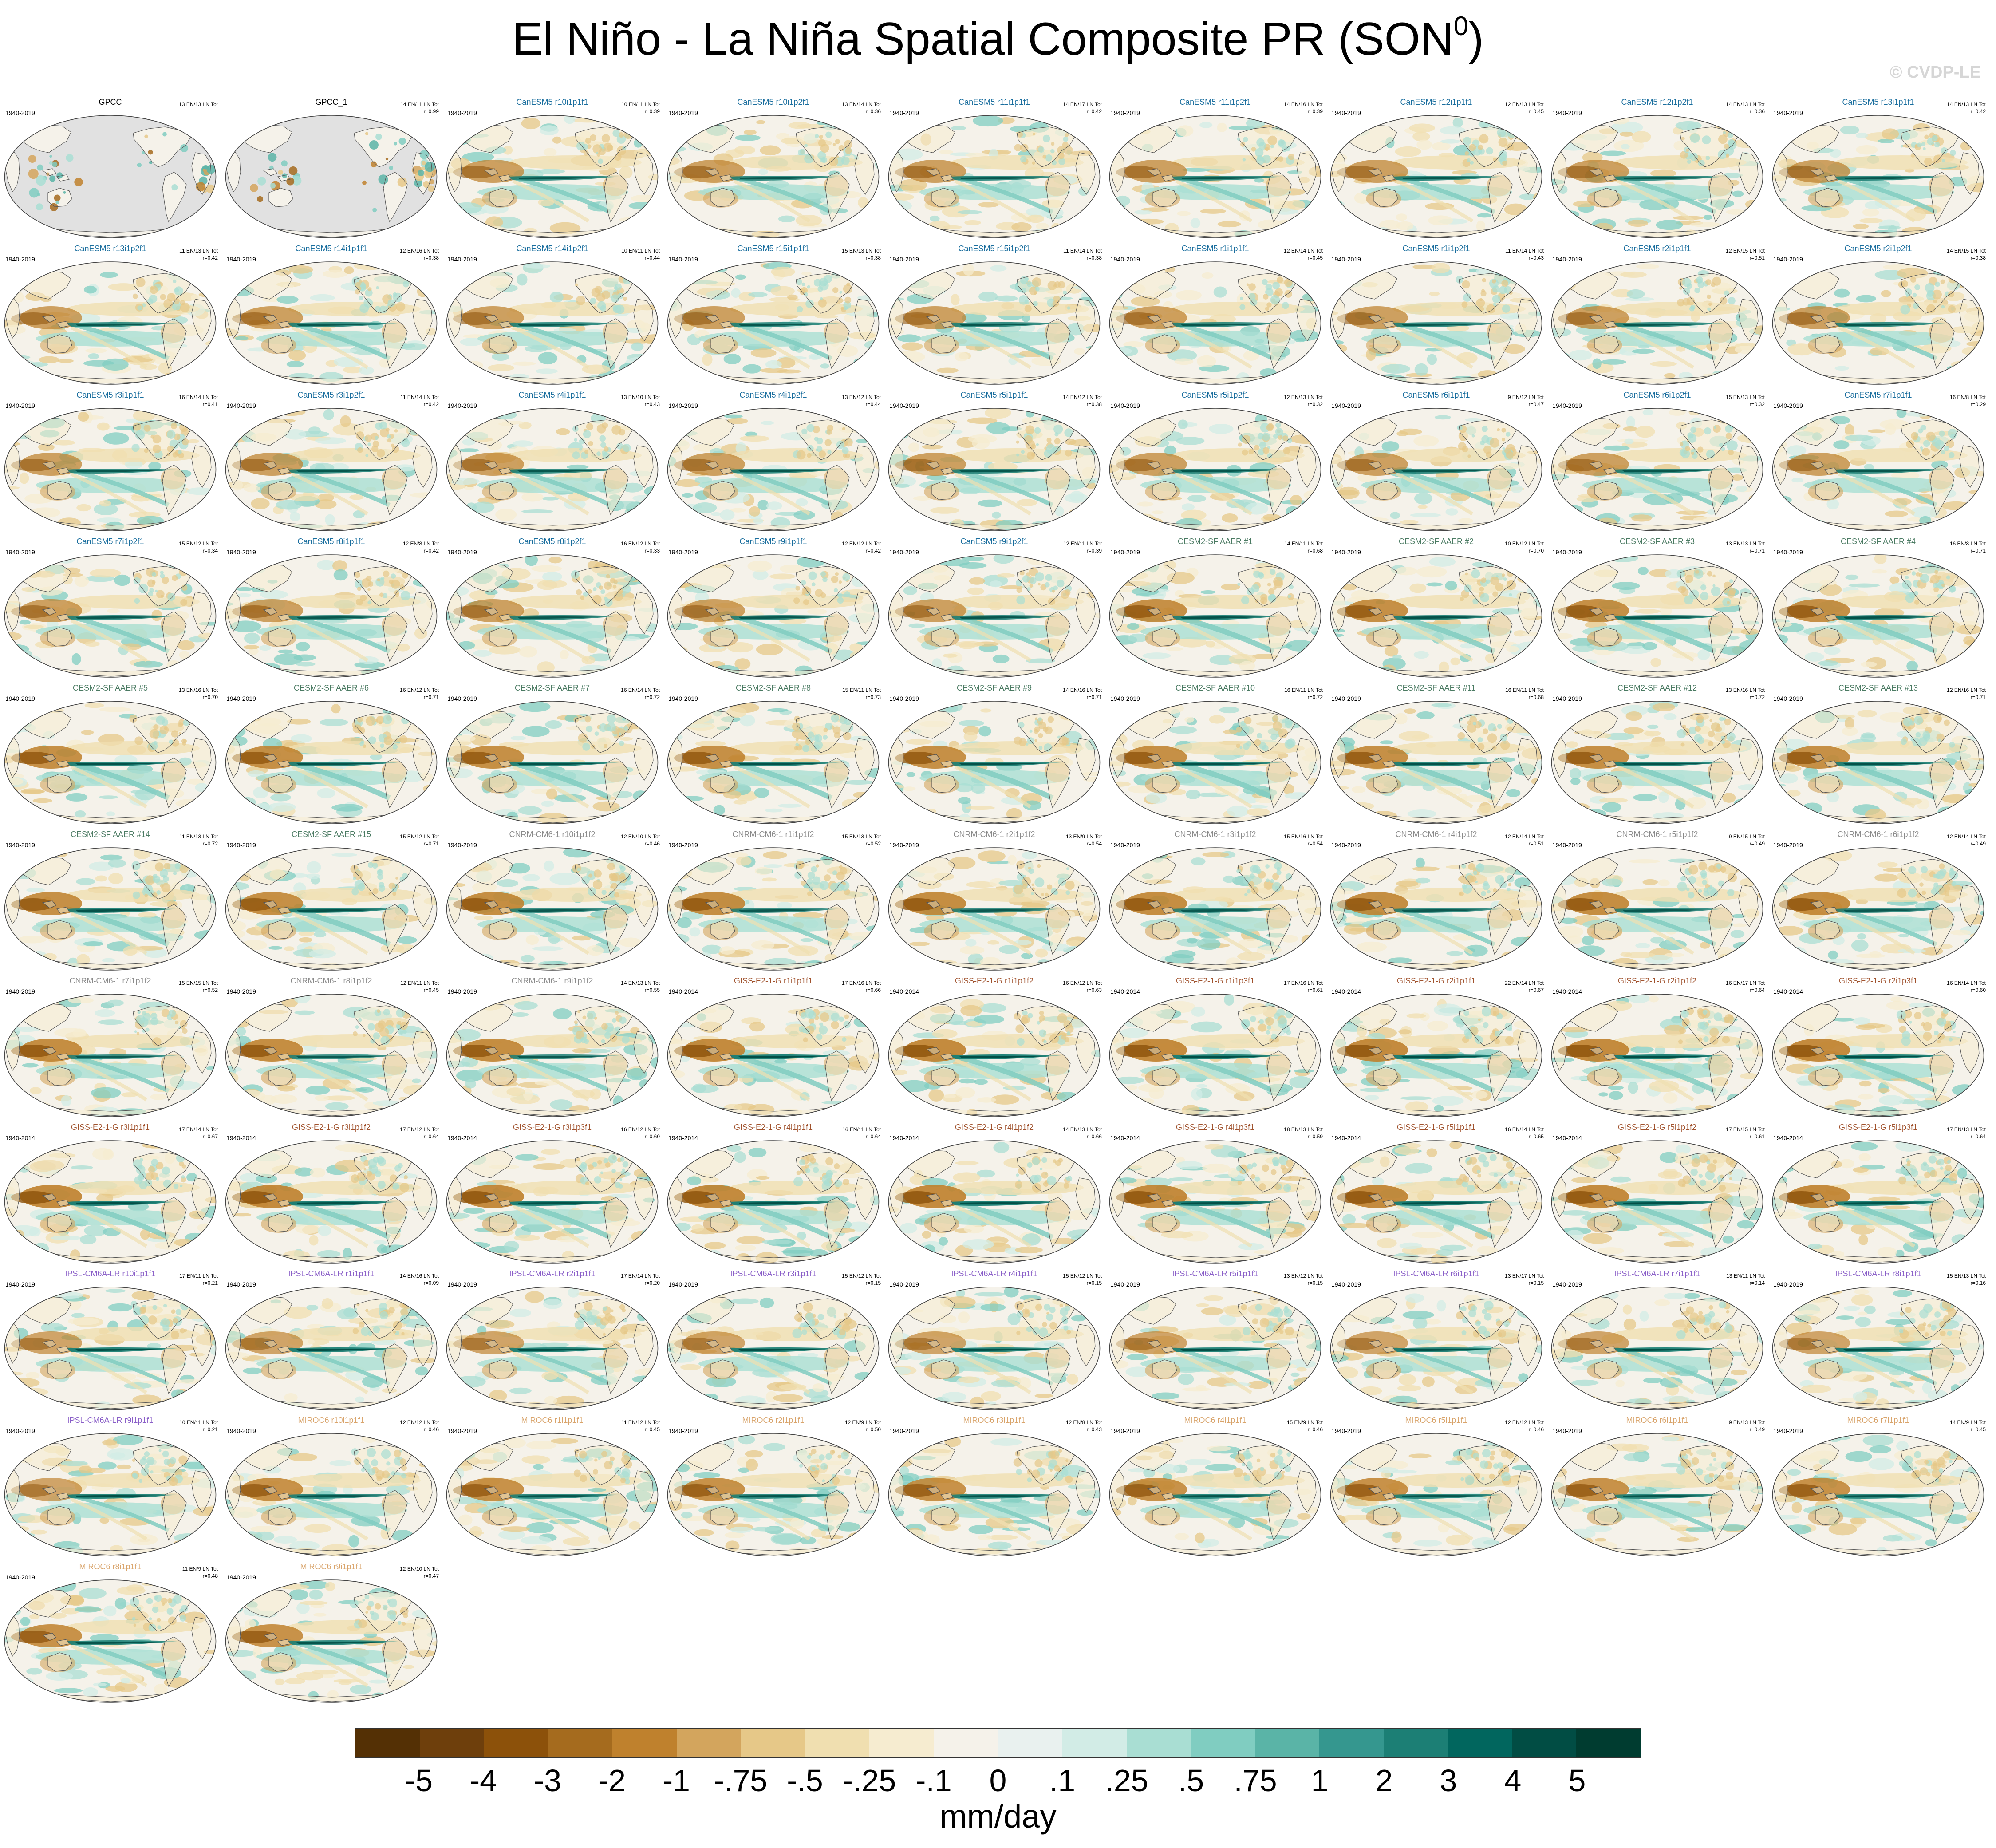 This screenshot has height=1848, width=1996. What do you see at coordinates (773, 687) in the screenshot?
I see `panel-title: CESM2-SF AAER #8` at bounding box center [773, 687].